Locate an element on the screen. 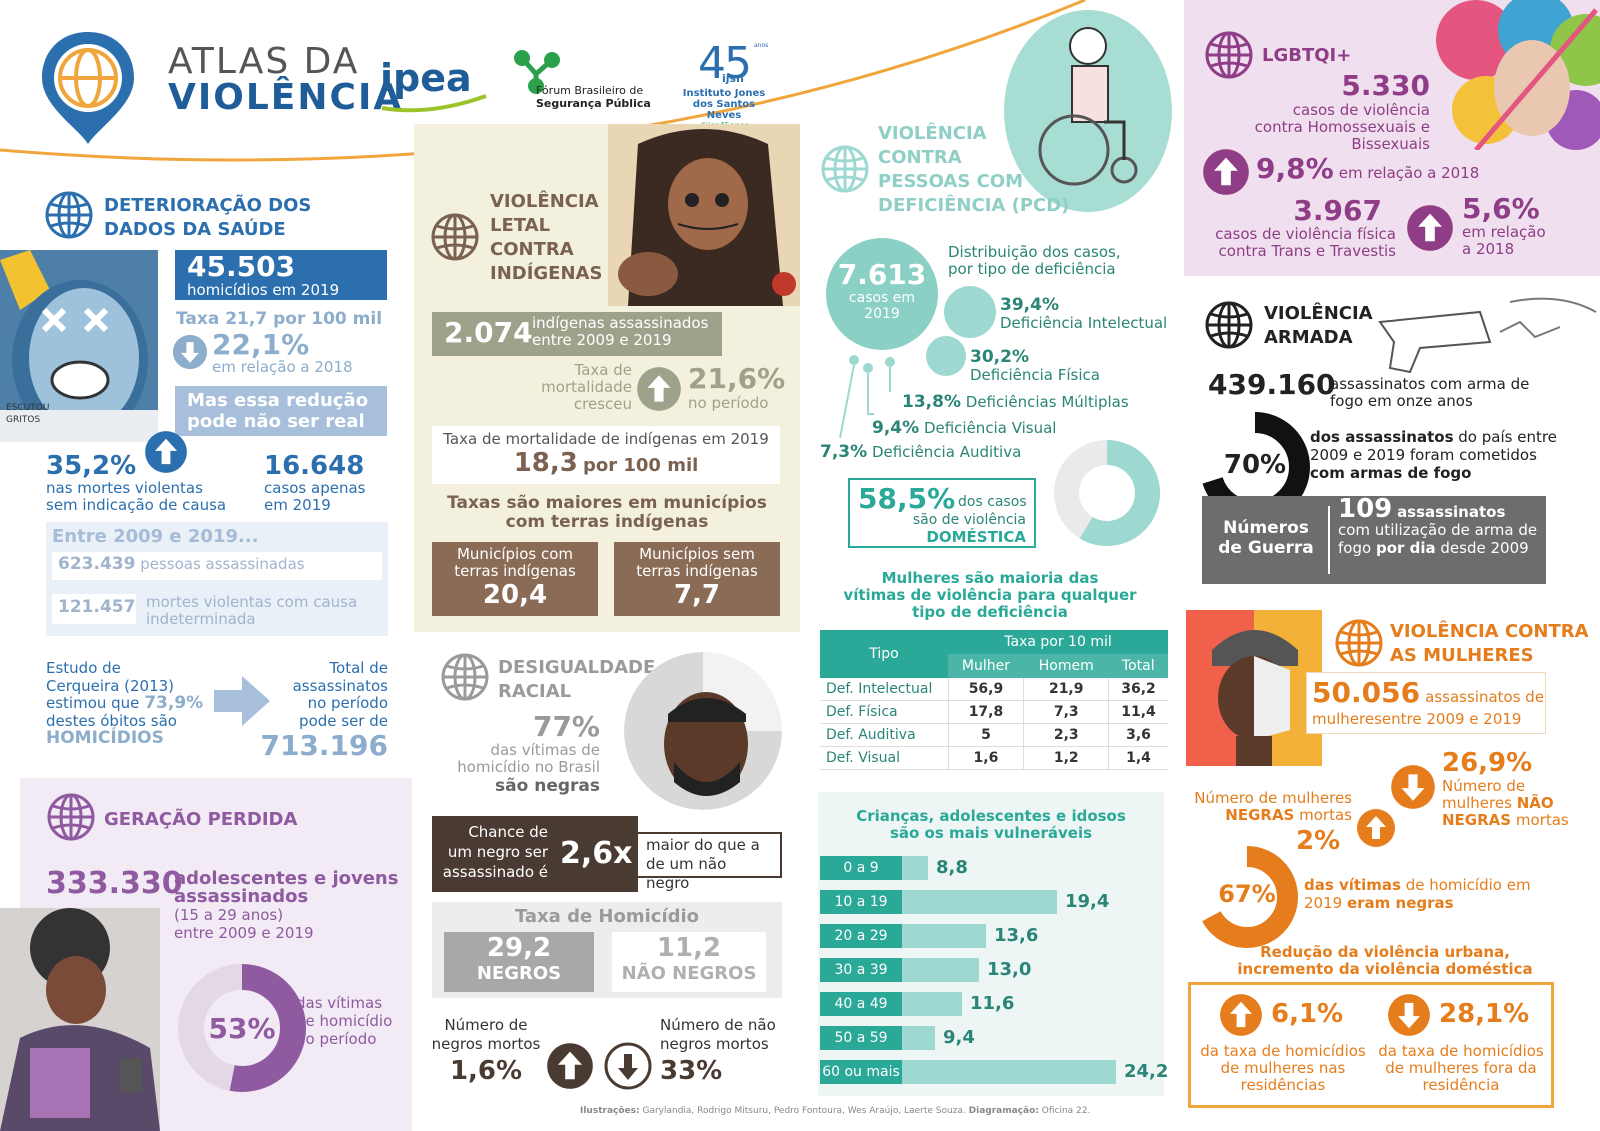  lgbt-title: LGBTQI+ is located at coordinates (1307, 55).